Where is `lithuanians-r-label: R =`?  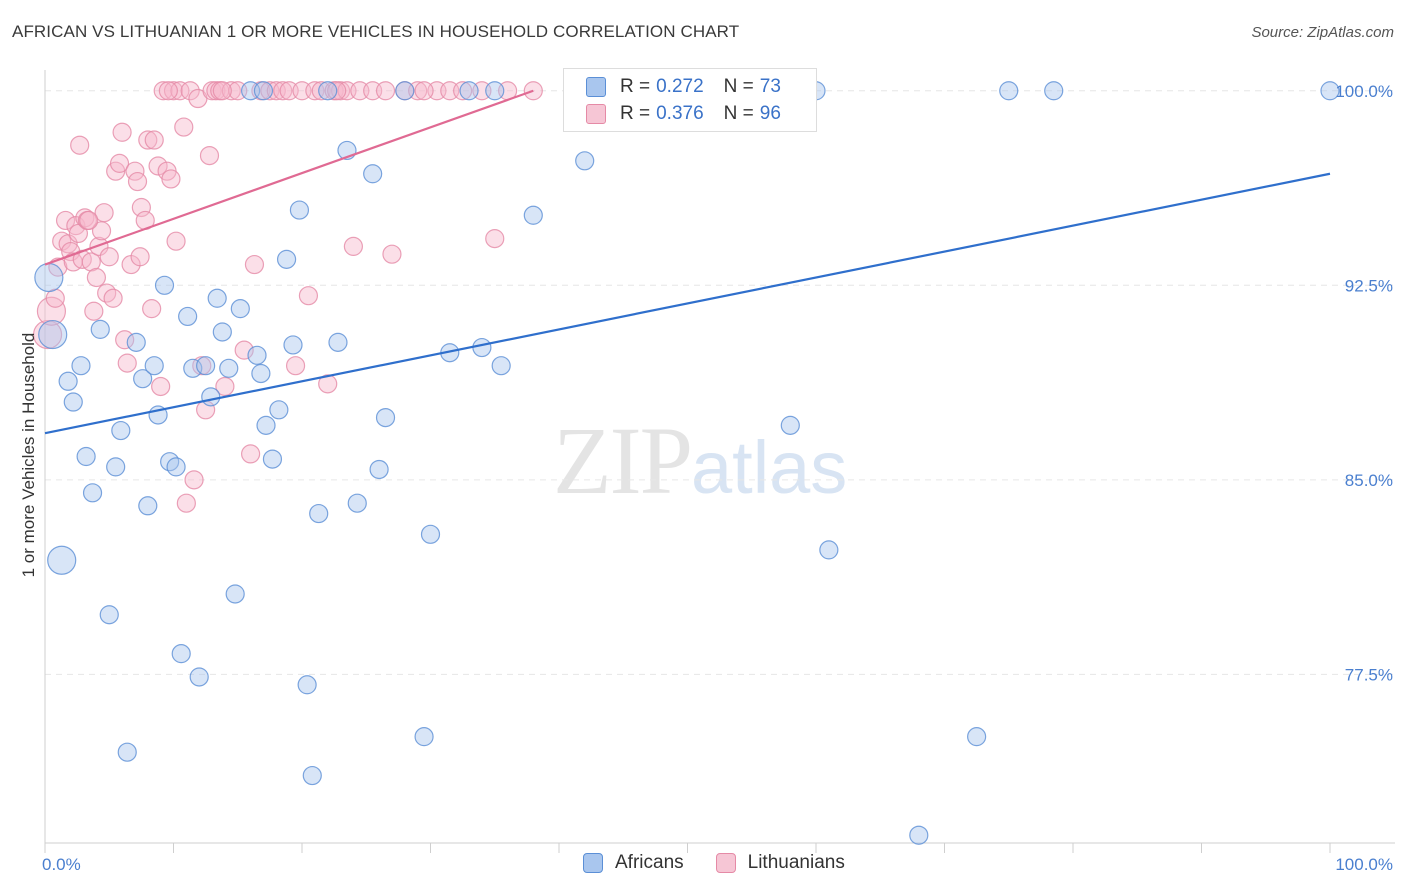
lithuanians-r-label: R = is located at coordinates (635, 113).